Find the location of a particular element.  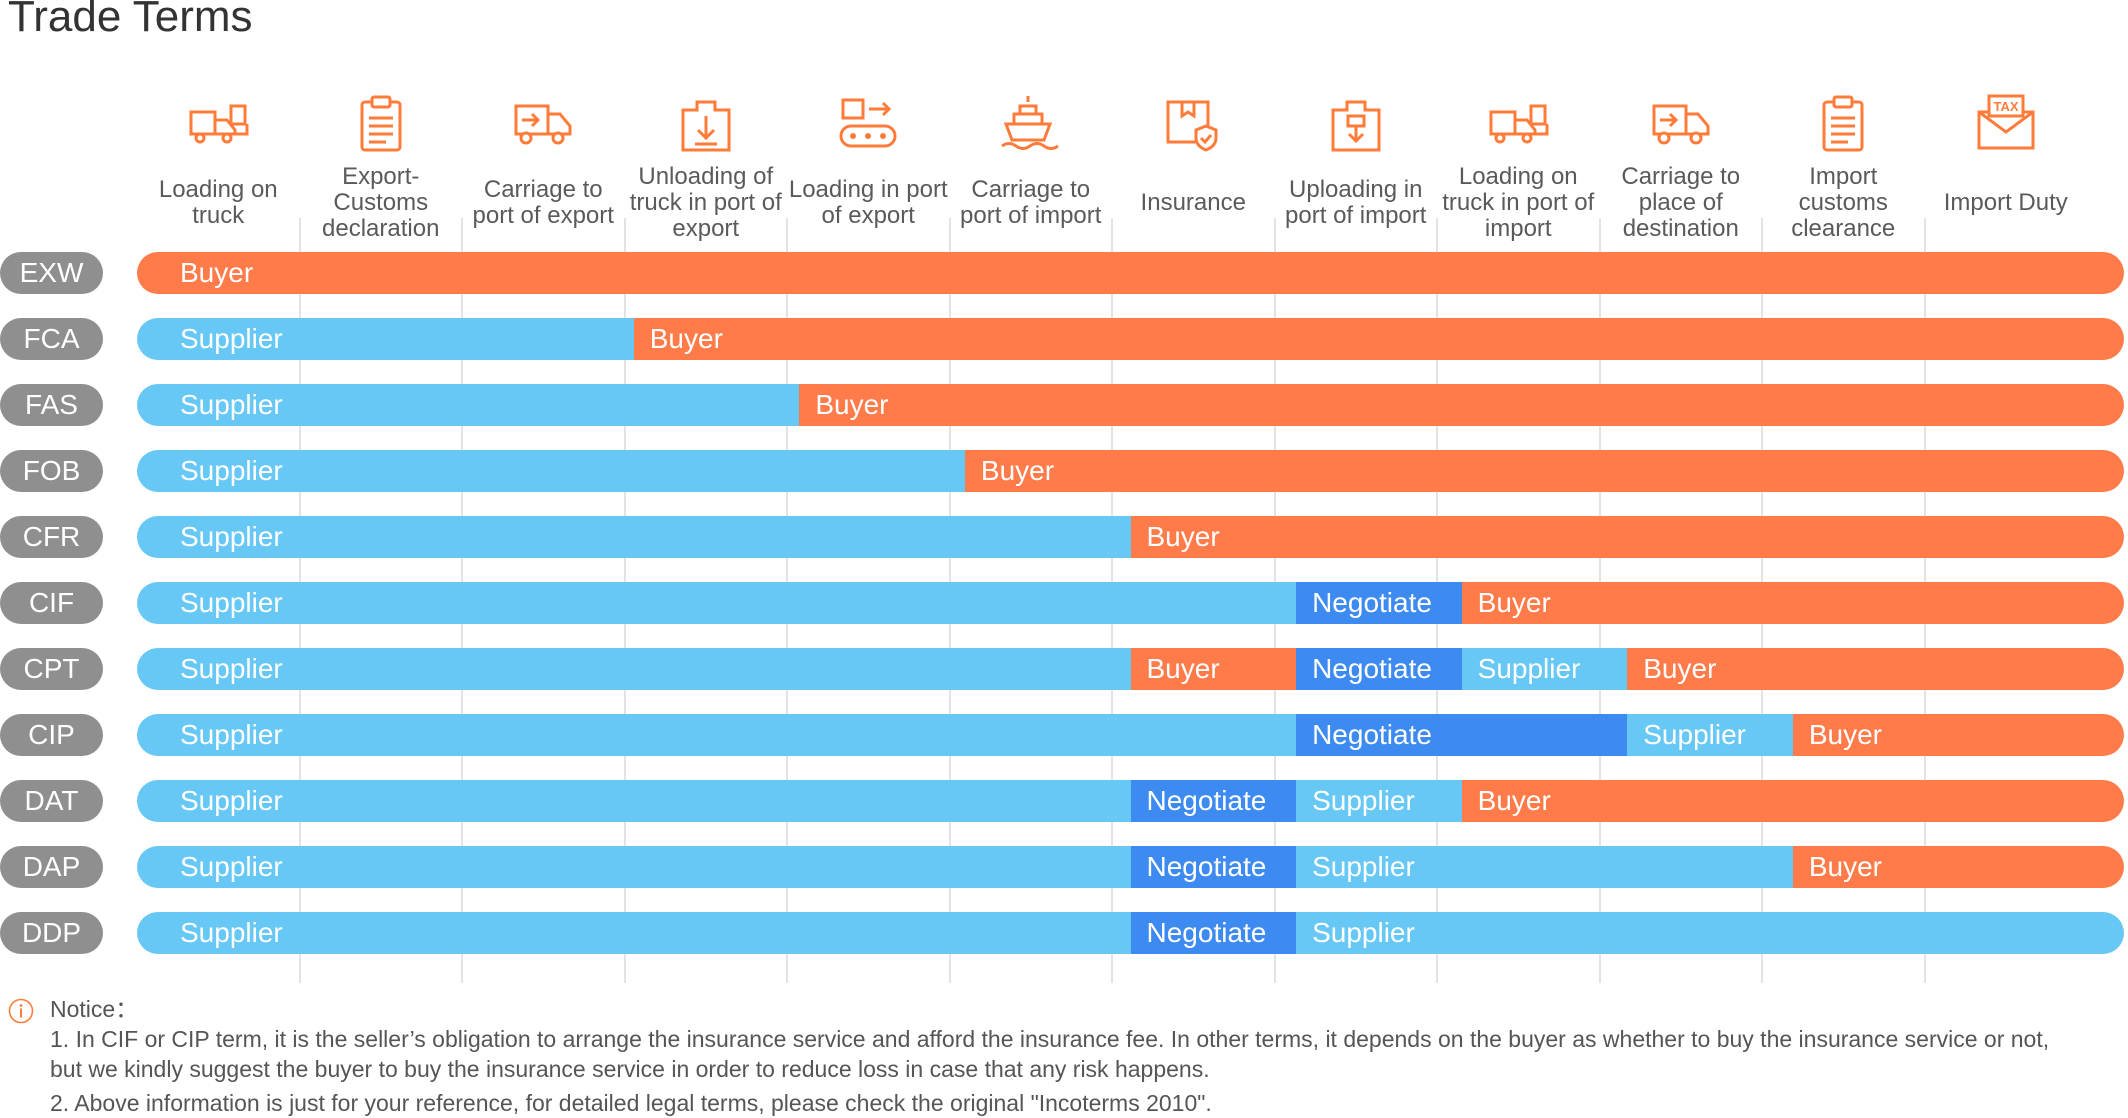

term-label-exw: EXW is located at coordinates (51, 273).